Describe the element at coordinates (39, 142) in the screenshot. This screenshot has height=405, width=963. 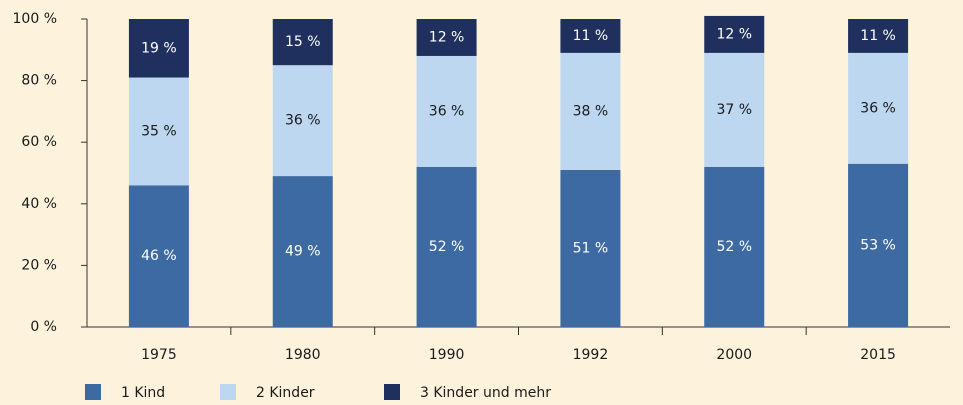
I see `y-tick-label: 60 %` at that location.